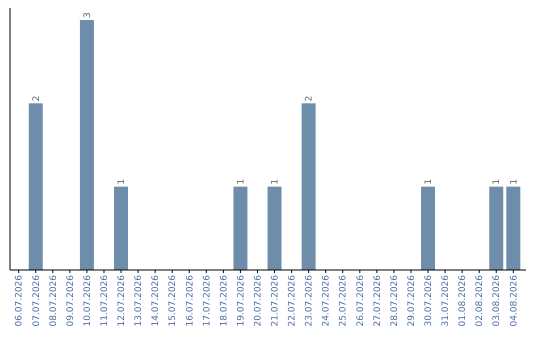  What do you see at coordinates (87, 300) in the screenshot?
I see `x-tick-label: 10.07.2026` at bounding box center [87, 300].